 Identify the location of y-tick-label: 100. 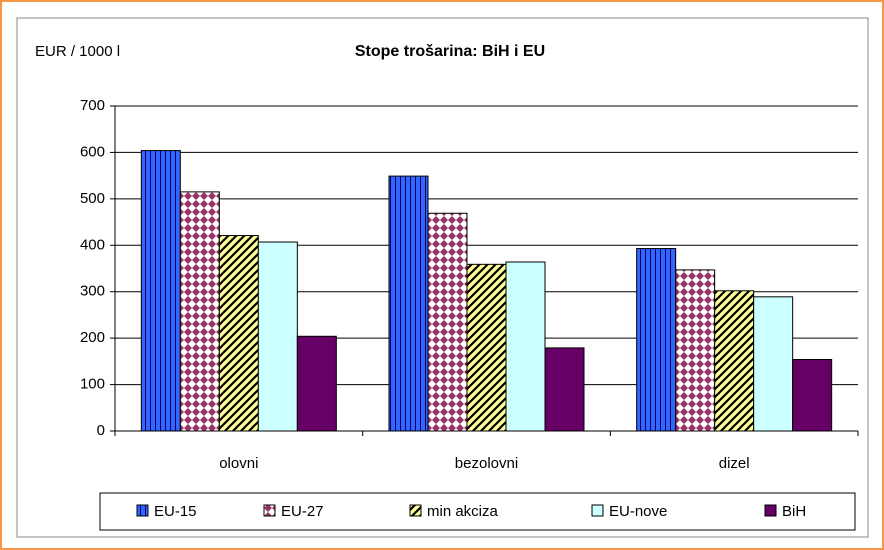
(92, 384).